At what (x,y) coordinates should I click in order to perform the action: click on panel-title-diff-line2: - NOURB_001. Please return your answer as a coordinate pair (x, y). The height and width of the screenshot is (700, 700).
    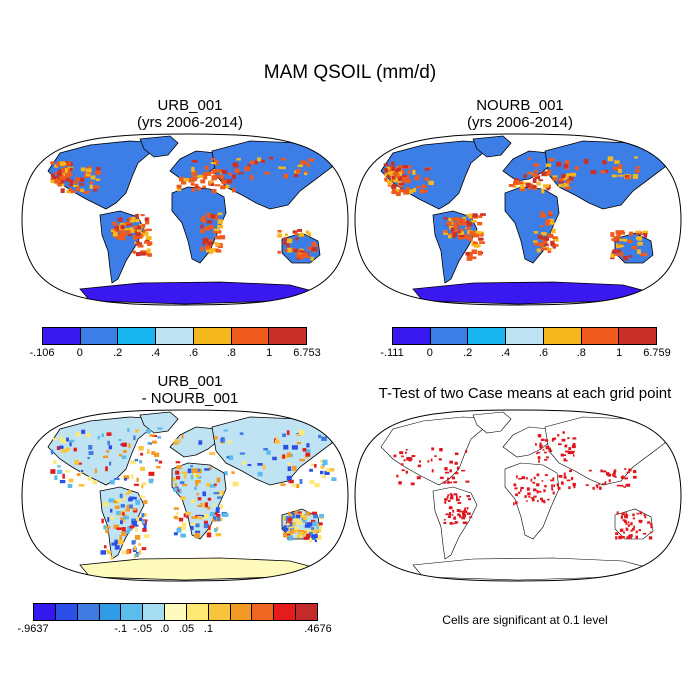
    Looking at the image, I should click on (190, 398).